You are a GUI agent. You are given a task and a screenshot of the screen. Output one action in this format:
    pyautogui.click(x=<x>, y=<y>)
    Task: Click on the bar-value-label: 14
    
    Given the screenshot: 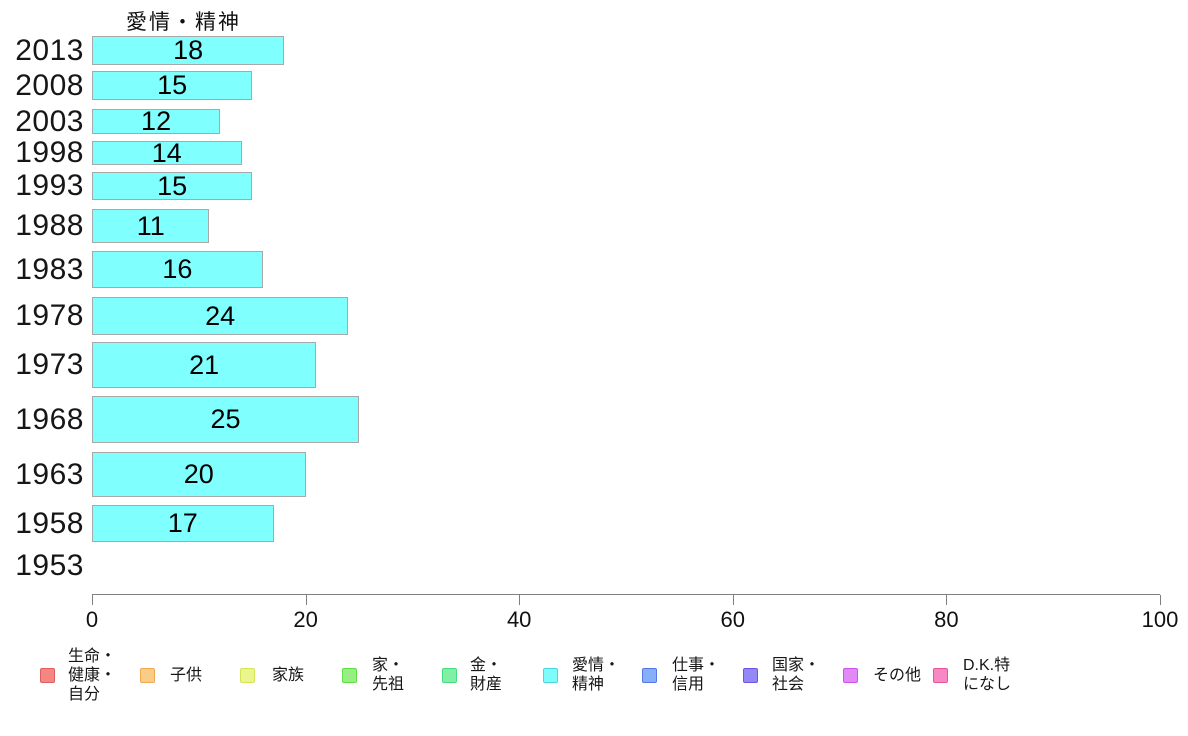 What is the action you would take?
    pyautogui.click(x=166, y=152)
    